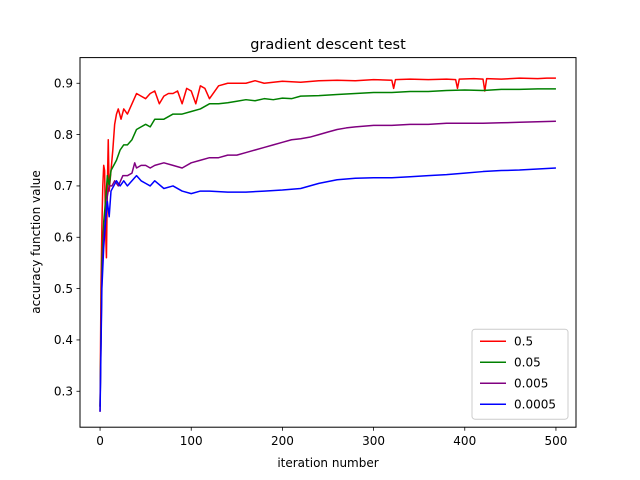 Image resolution: width=640 pixels, height=480 pixels. I want to click on x-tick-label: 300, so click(373, 441).